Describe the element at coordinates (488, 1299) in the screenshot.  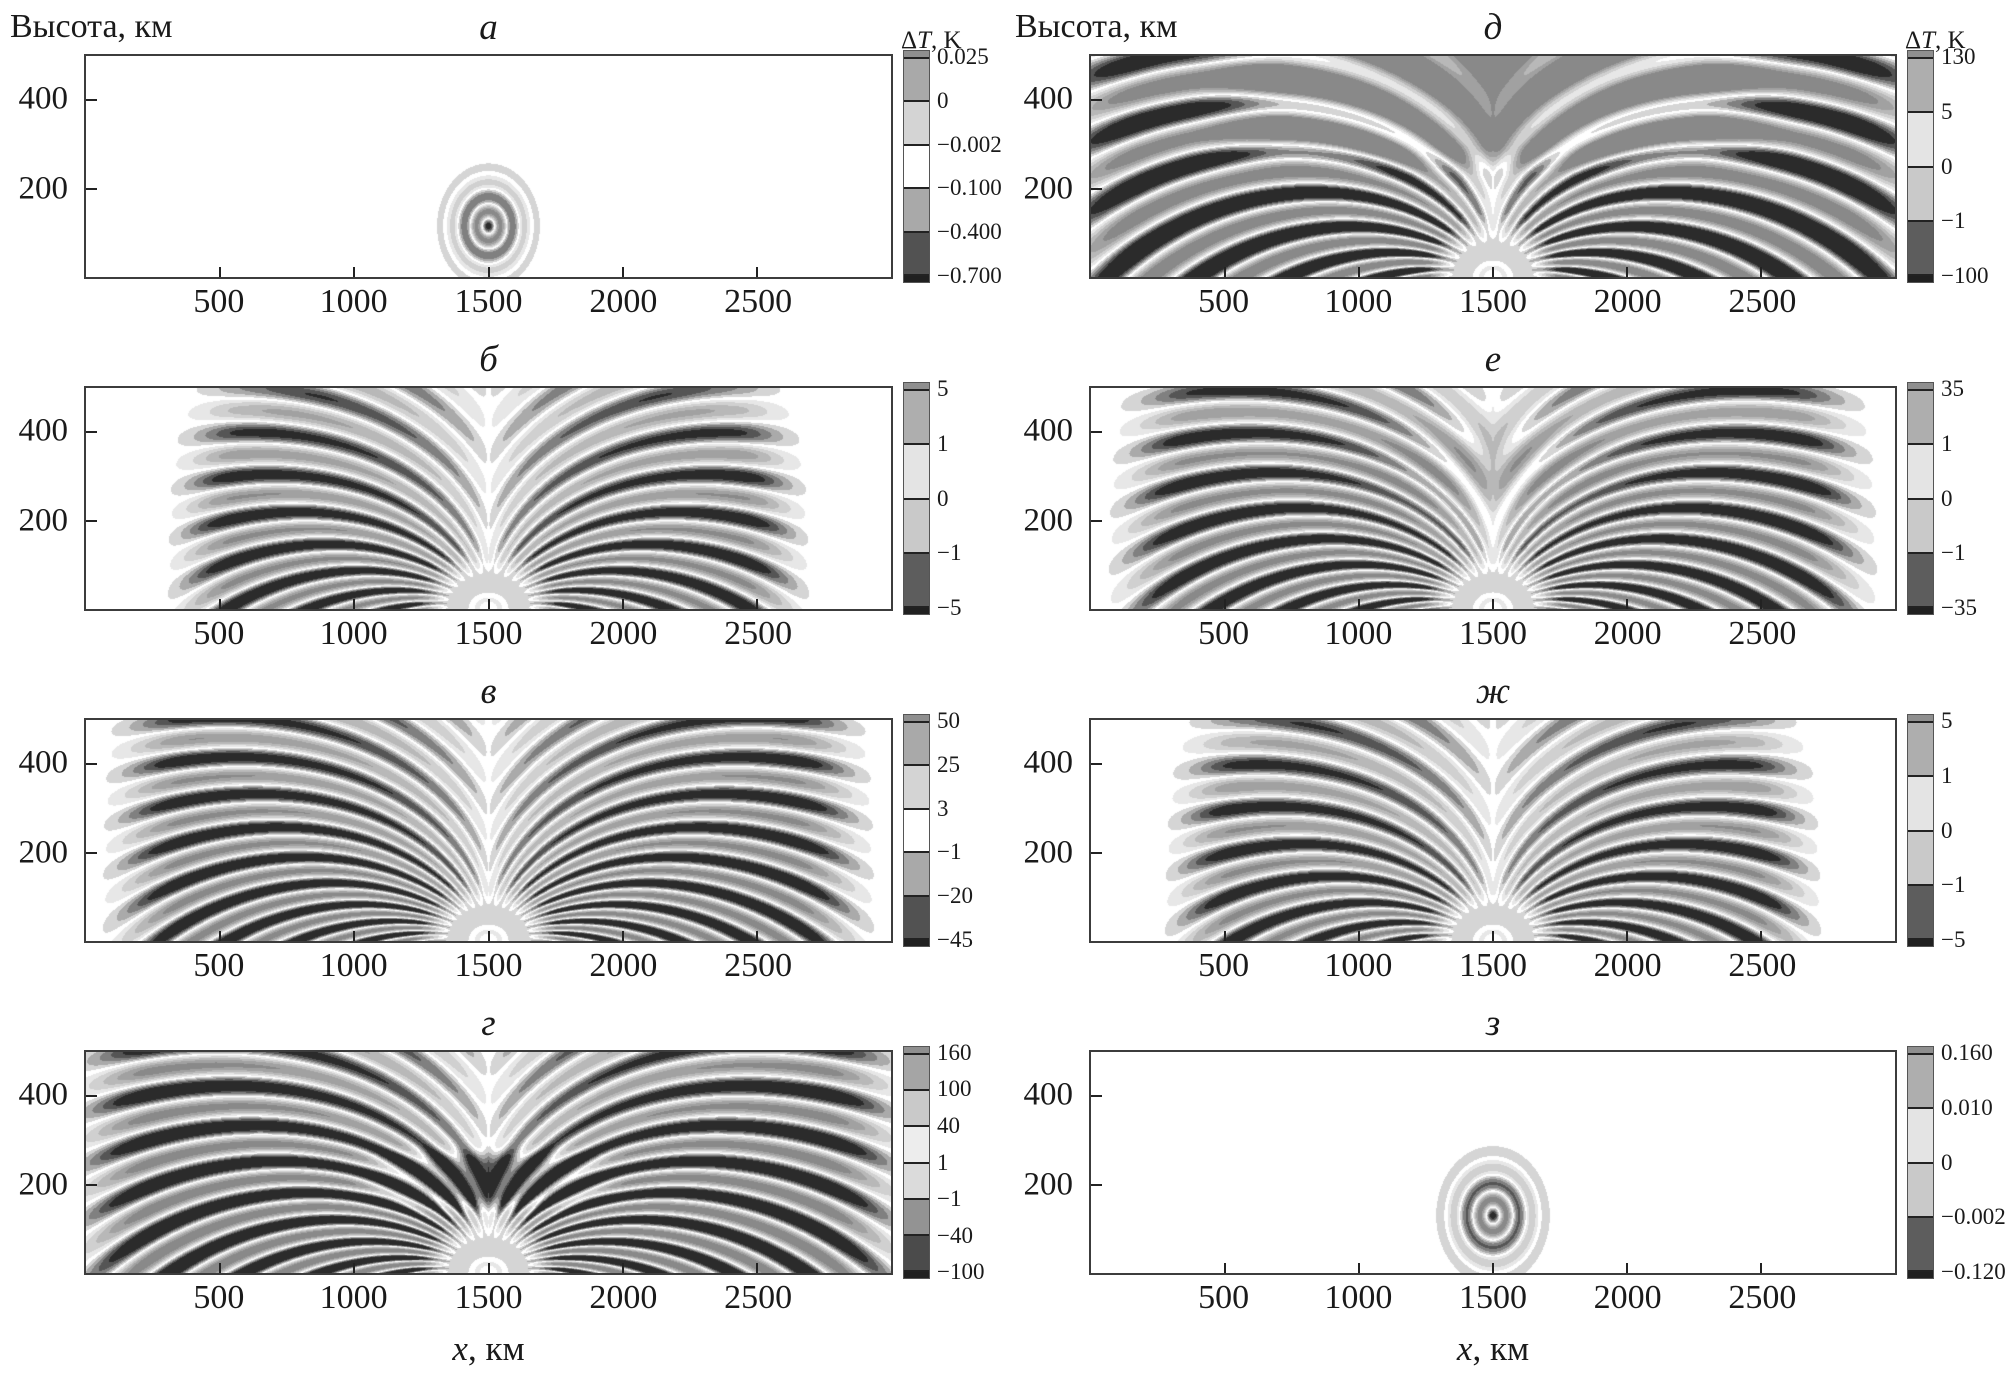
I see `x-axis-ticks: 500 1000 1500 2000 2500` at that location.